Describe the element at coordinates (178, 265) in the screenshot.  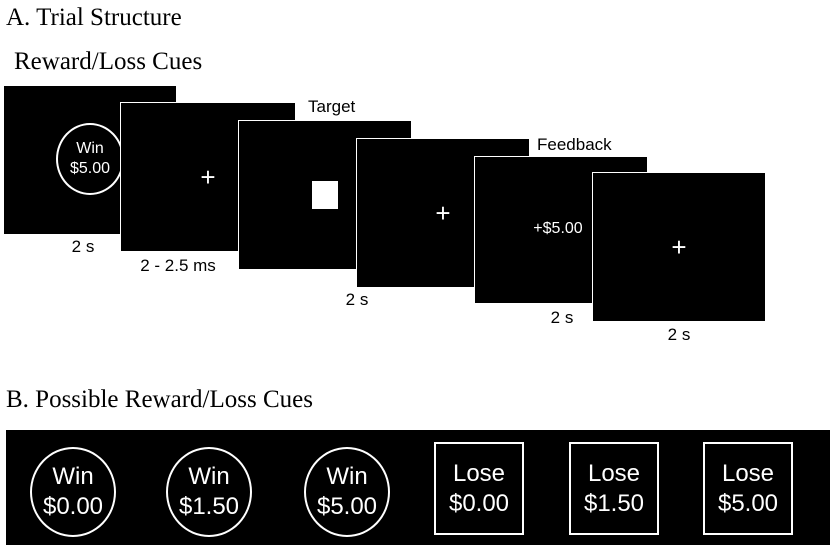
I see `duration-label: 2 - 2.5 ms` at that location.